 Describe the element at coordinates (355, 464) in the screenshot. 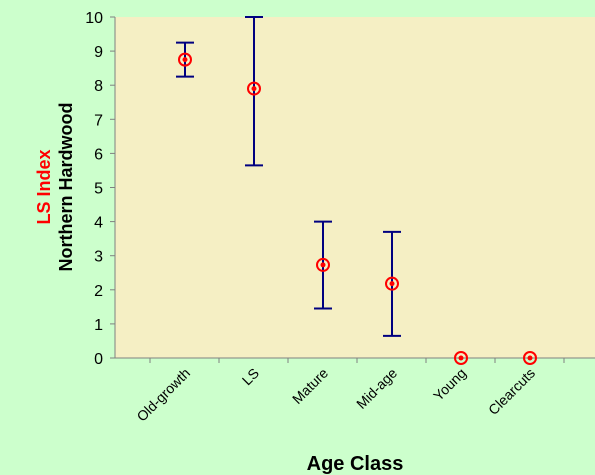

I see `x-axis-title: Age Class` at that location.